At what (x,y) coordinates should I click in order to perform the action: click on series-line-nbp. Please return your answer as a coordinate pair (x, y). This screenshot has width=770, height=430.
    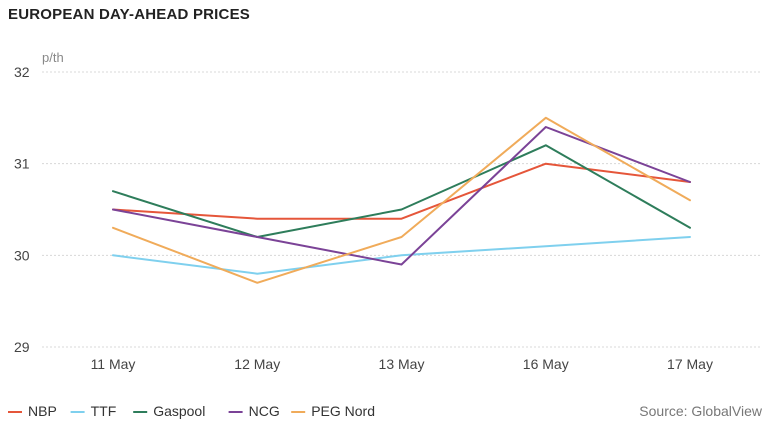
    Looking at the image, I should click on (401, 191).